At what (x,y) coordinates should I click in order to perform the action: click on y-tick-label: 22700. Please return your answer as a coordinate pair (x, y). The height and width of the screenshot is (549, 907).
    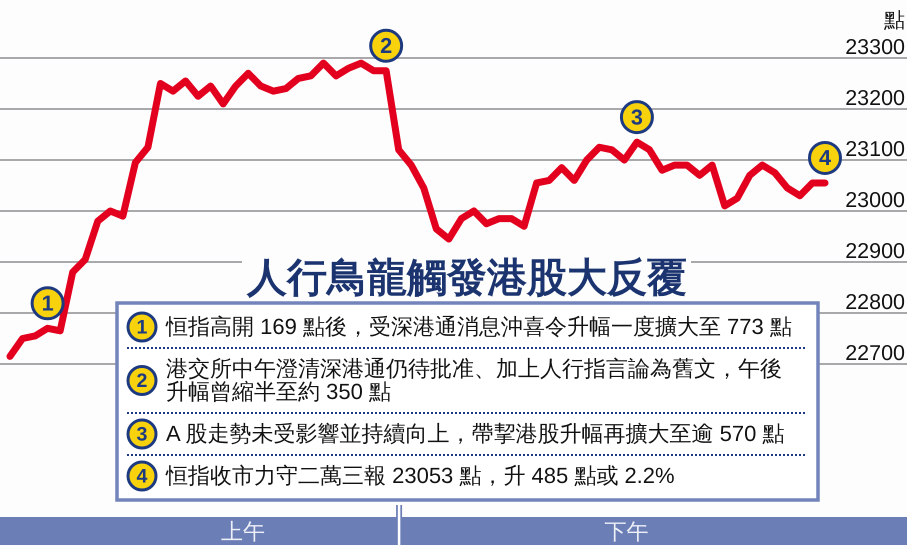
    Looking at the image, I should click on (875, 353).